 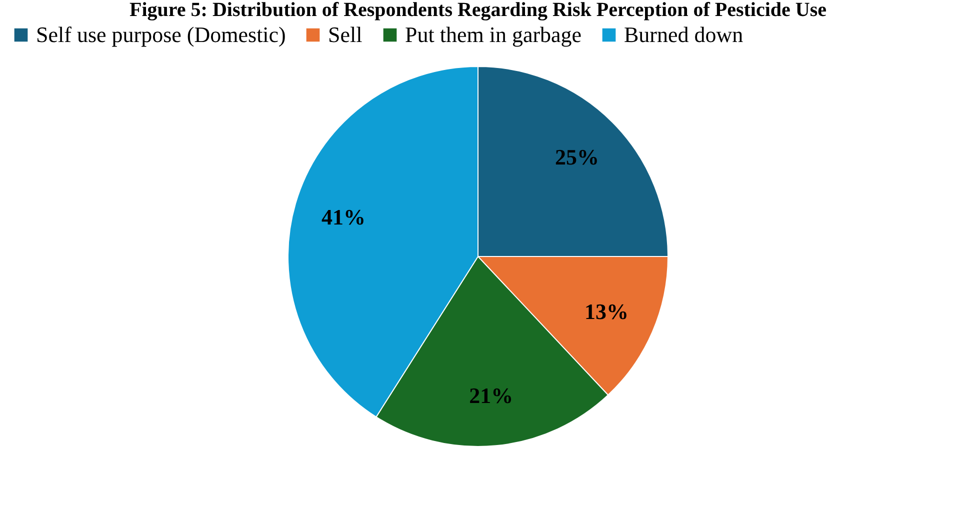 What do you see at coordinates (606, 311) in the screenshot?
I see `data-label: 13%` at bounding box center [606, 311].